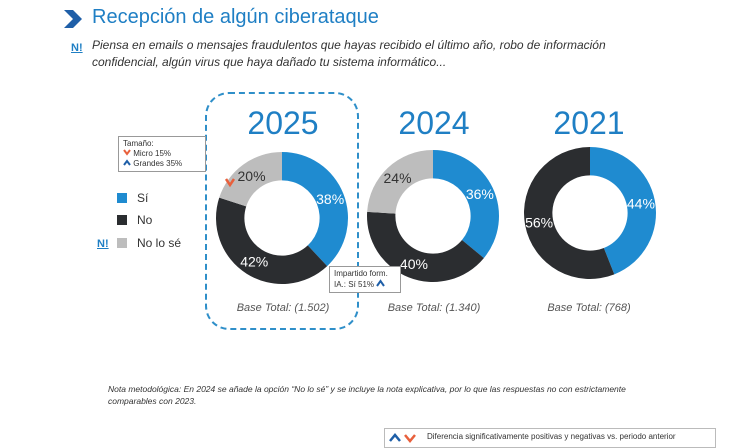 Image resolution: width=747 pixels, height=448 pixels. Describe the element at coordinates (402, 438) in the screenshot. I see `up-down-arrows-icon` at that location.